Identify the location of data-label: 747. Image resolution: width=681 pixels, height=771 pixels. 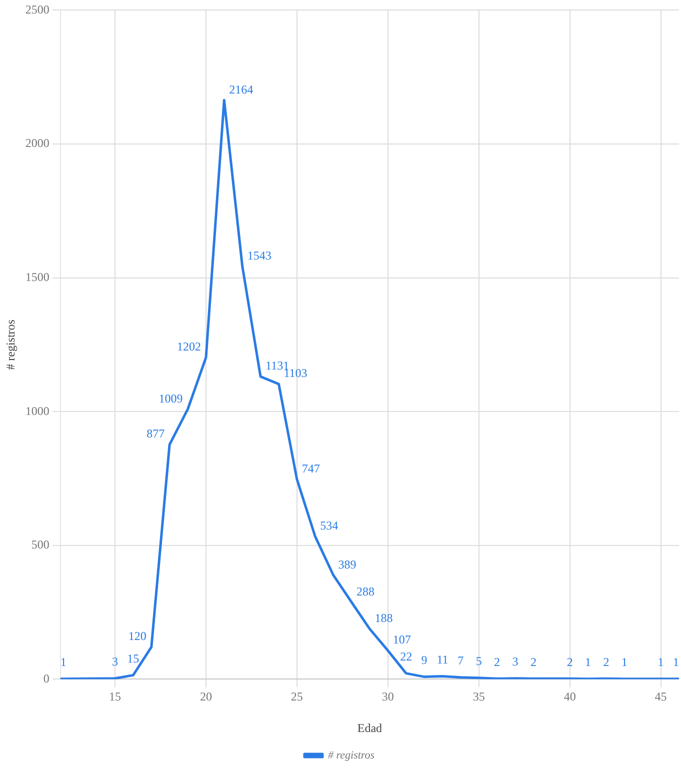
(311, 468).